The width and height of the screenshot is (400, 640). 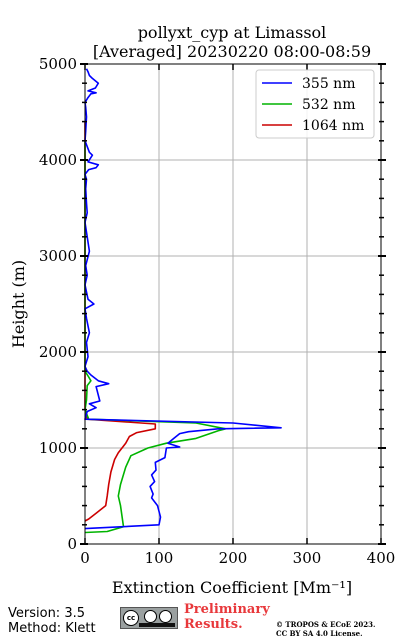 I want to click on footer-info: Version: 3.5 Method: Klett, so click(x=52, y=621).